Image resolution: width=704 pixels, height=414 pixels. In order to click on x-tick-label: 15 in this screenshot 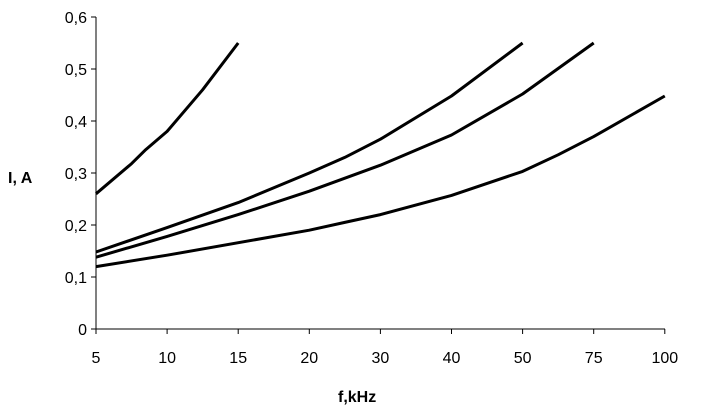, I will do `click(238, 358)`.